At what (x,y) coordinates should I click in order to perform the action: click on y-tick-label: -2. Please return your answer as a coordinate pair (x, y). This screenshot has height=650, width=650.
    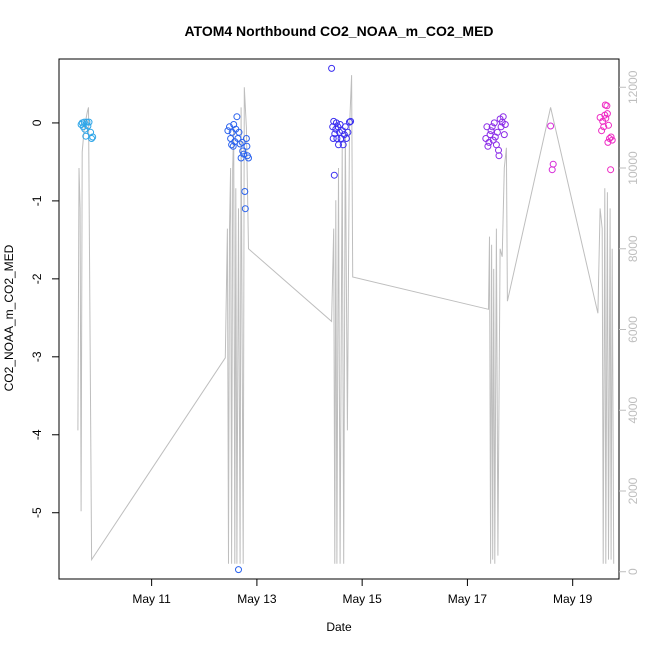
    Looking at the image, I should click on (37, 278).